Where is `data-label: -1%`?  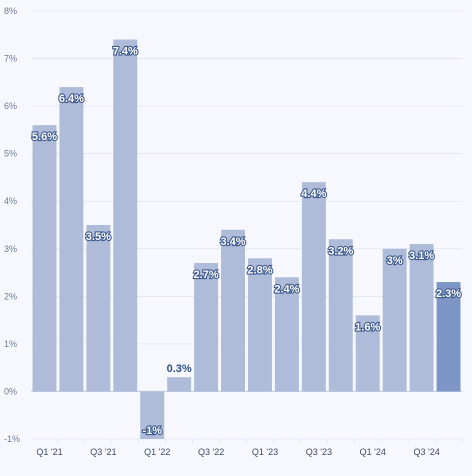
data-label: -1% is located at coordinates (152, 431).